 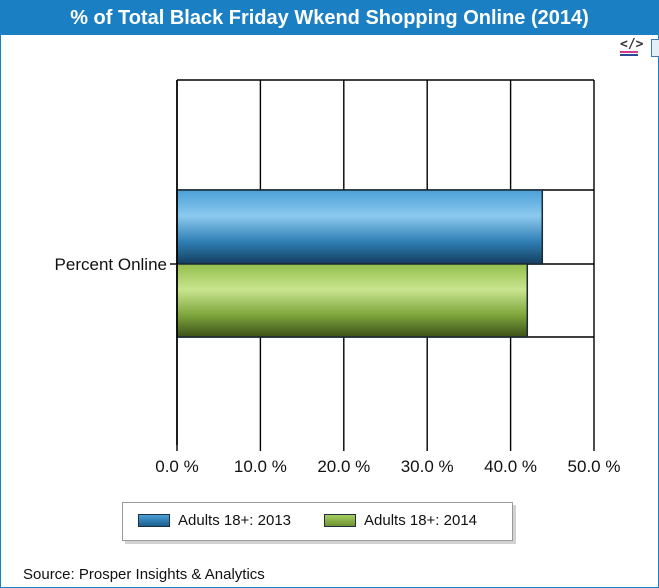 What do you see at coordinates (360, 227) in the screenshot?
I see `bar-adults-18-2013` at bounding box center [360, 227].